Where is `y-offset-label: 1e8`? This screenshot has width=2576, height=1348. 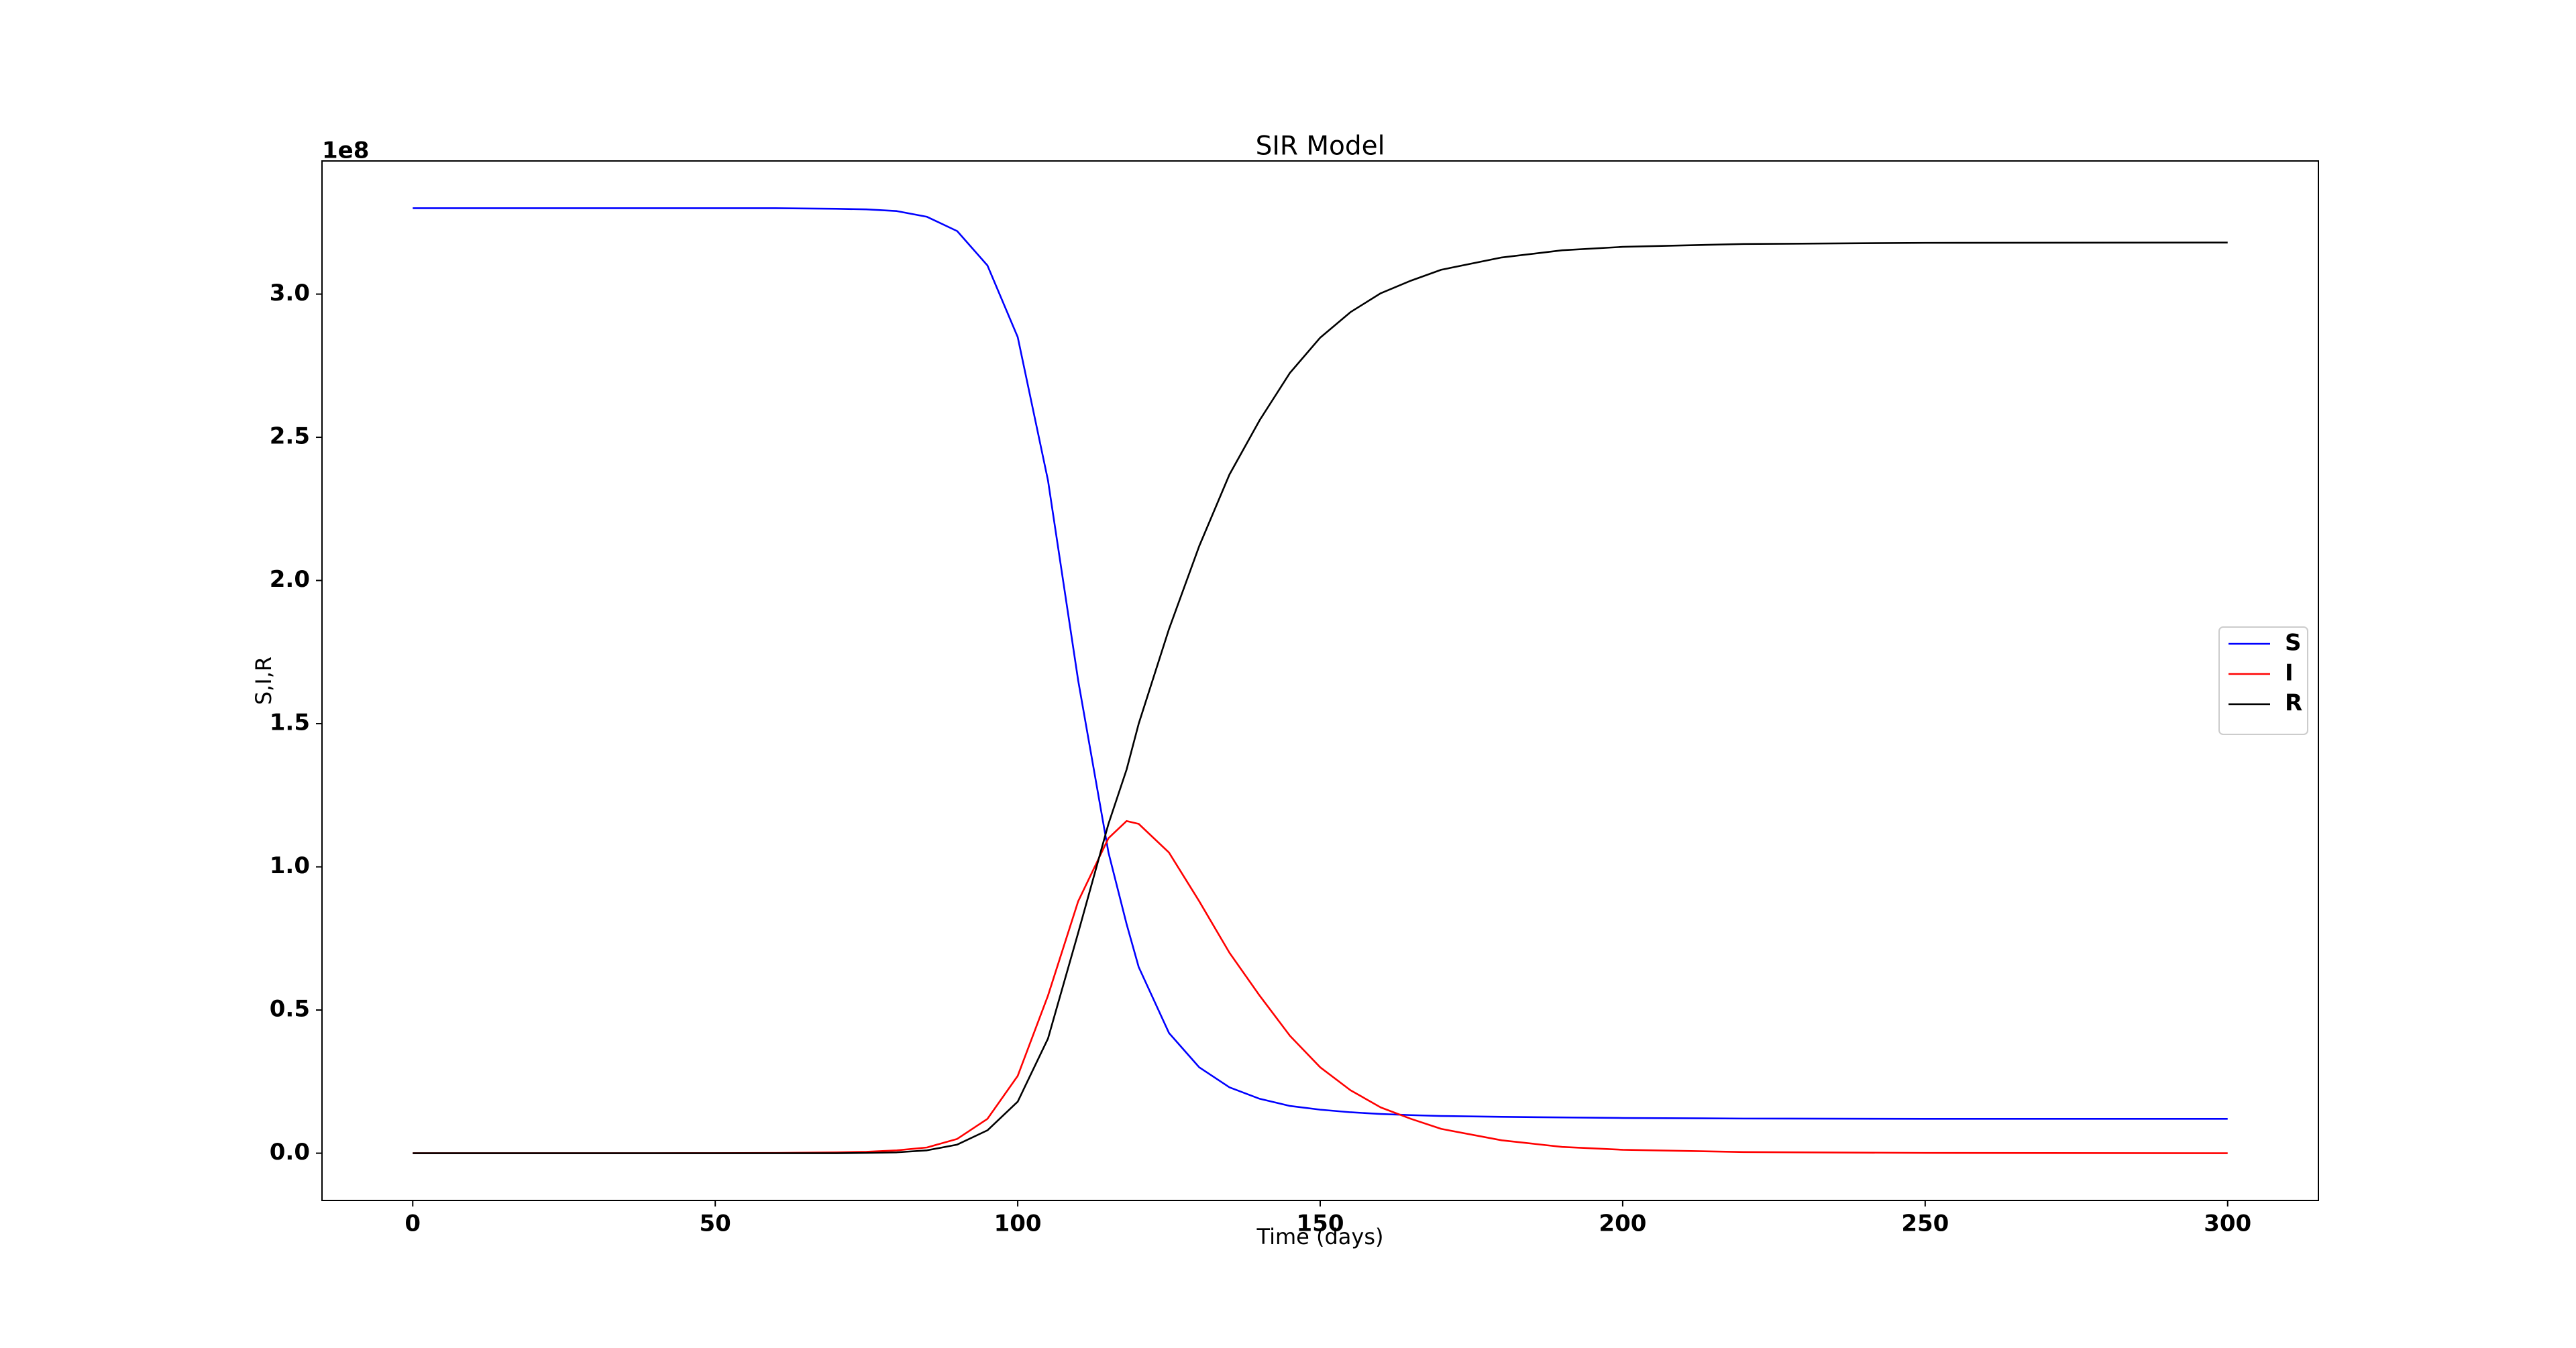 y-offset-label: 1e8 is located at coordinates (345, 150).